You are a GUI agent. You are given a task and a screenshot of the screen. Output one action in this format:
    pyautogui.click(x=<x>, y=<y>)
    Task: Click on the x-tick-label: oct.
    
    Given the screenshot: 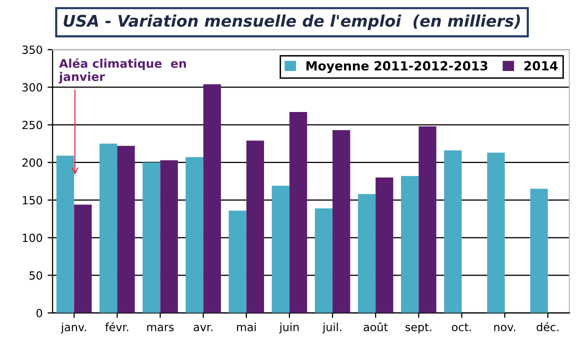 What is the action you would take?
    pyautogui.click(x=461, y=327)
    